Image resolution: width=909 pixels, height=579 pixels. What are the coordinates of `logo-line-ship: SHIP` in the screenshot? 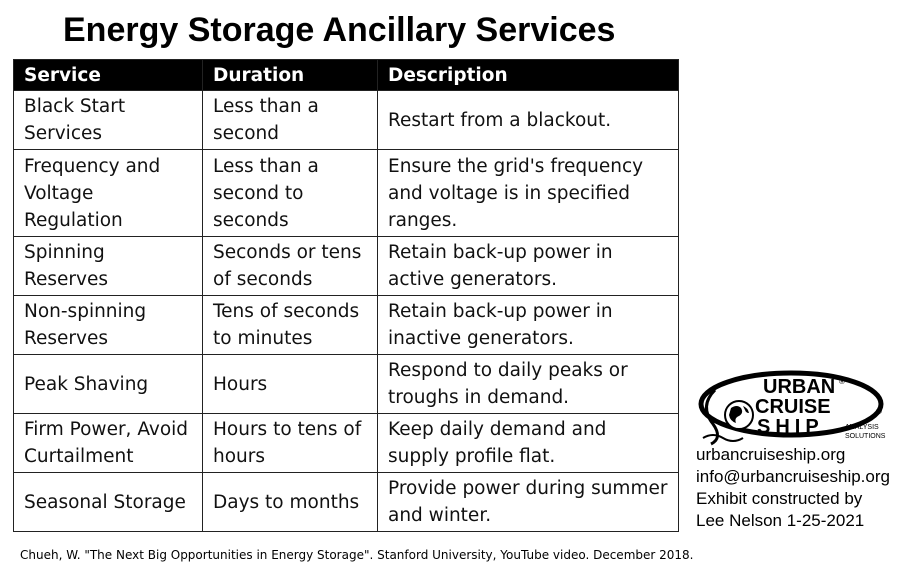 It's located at (790, 427).